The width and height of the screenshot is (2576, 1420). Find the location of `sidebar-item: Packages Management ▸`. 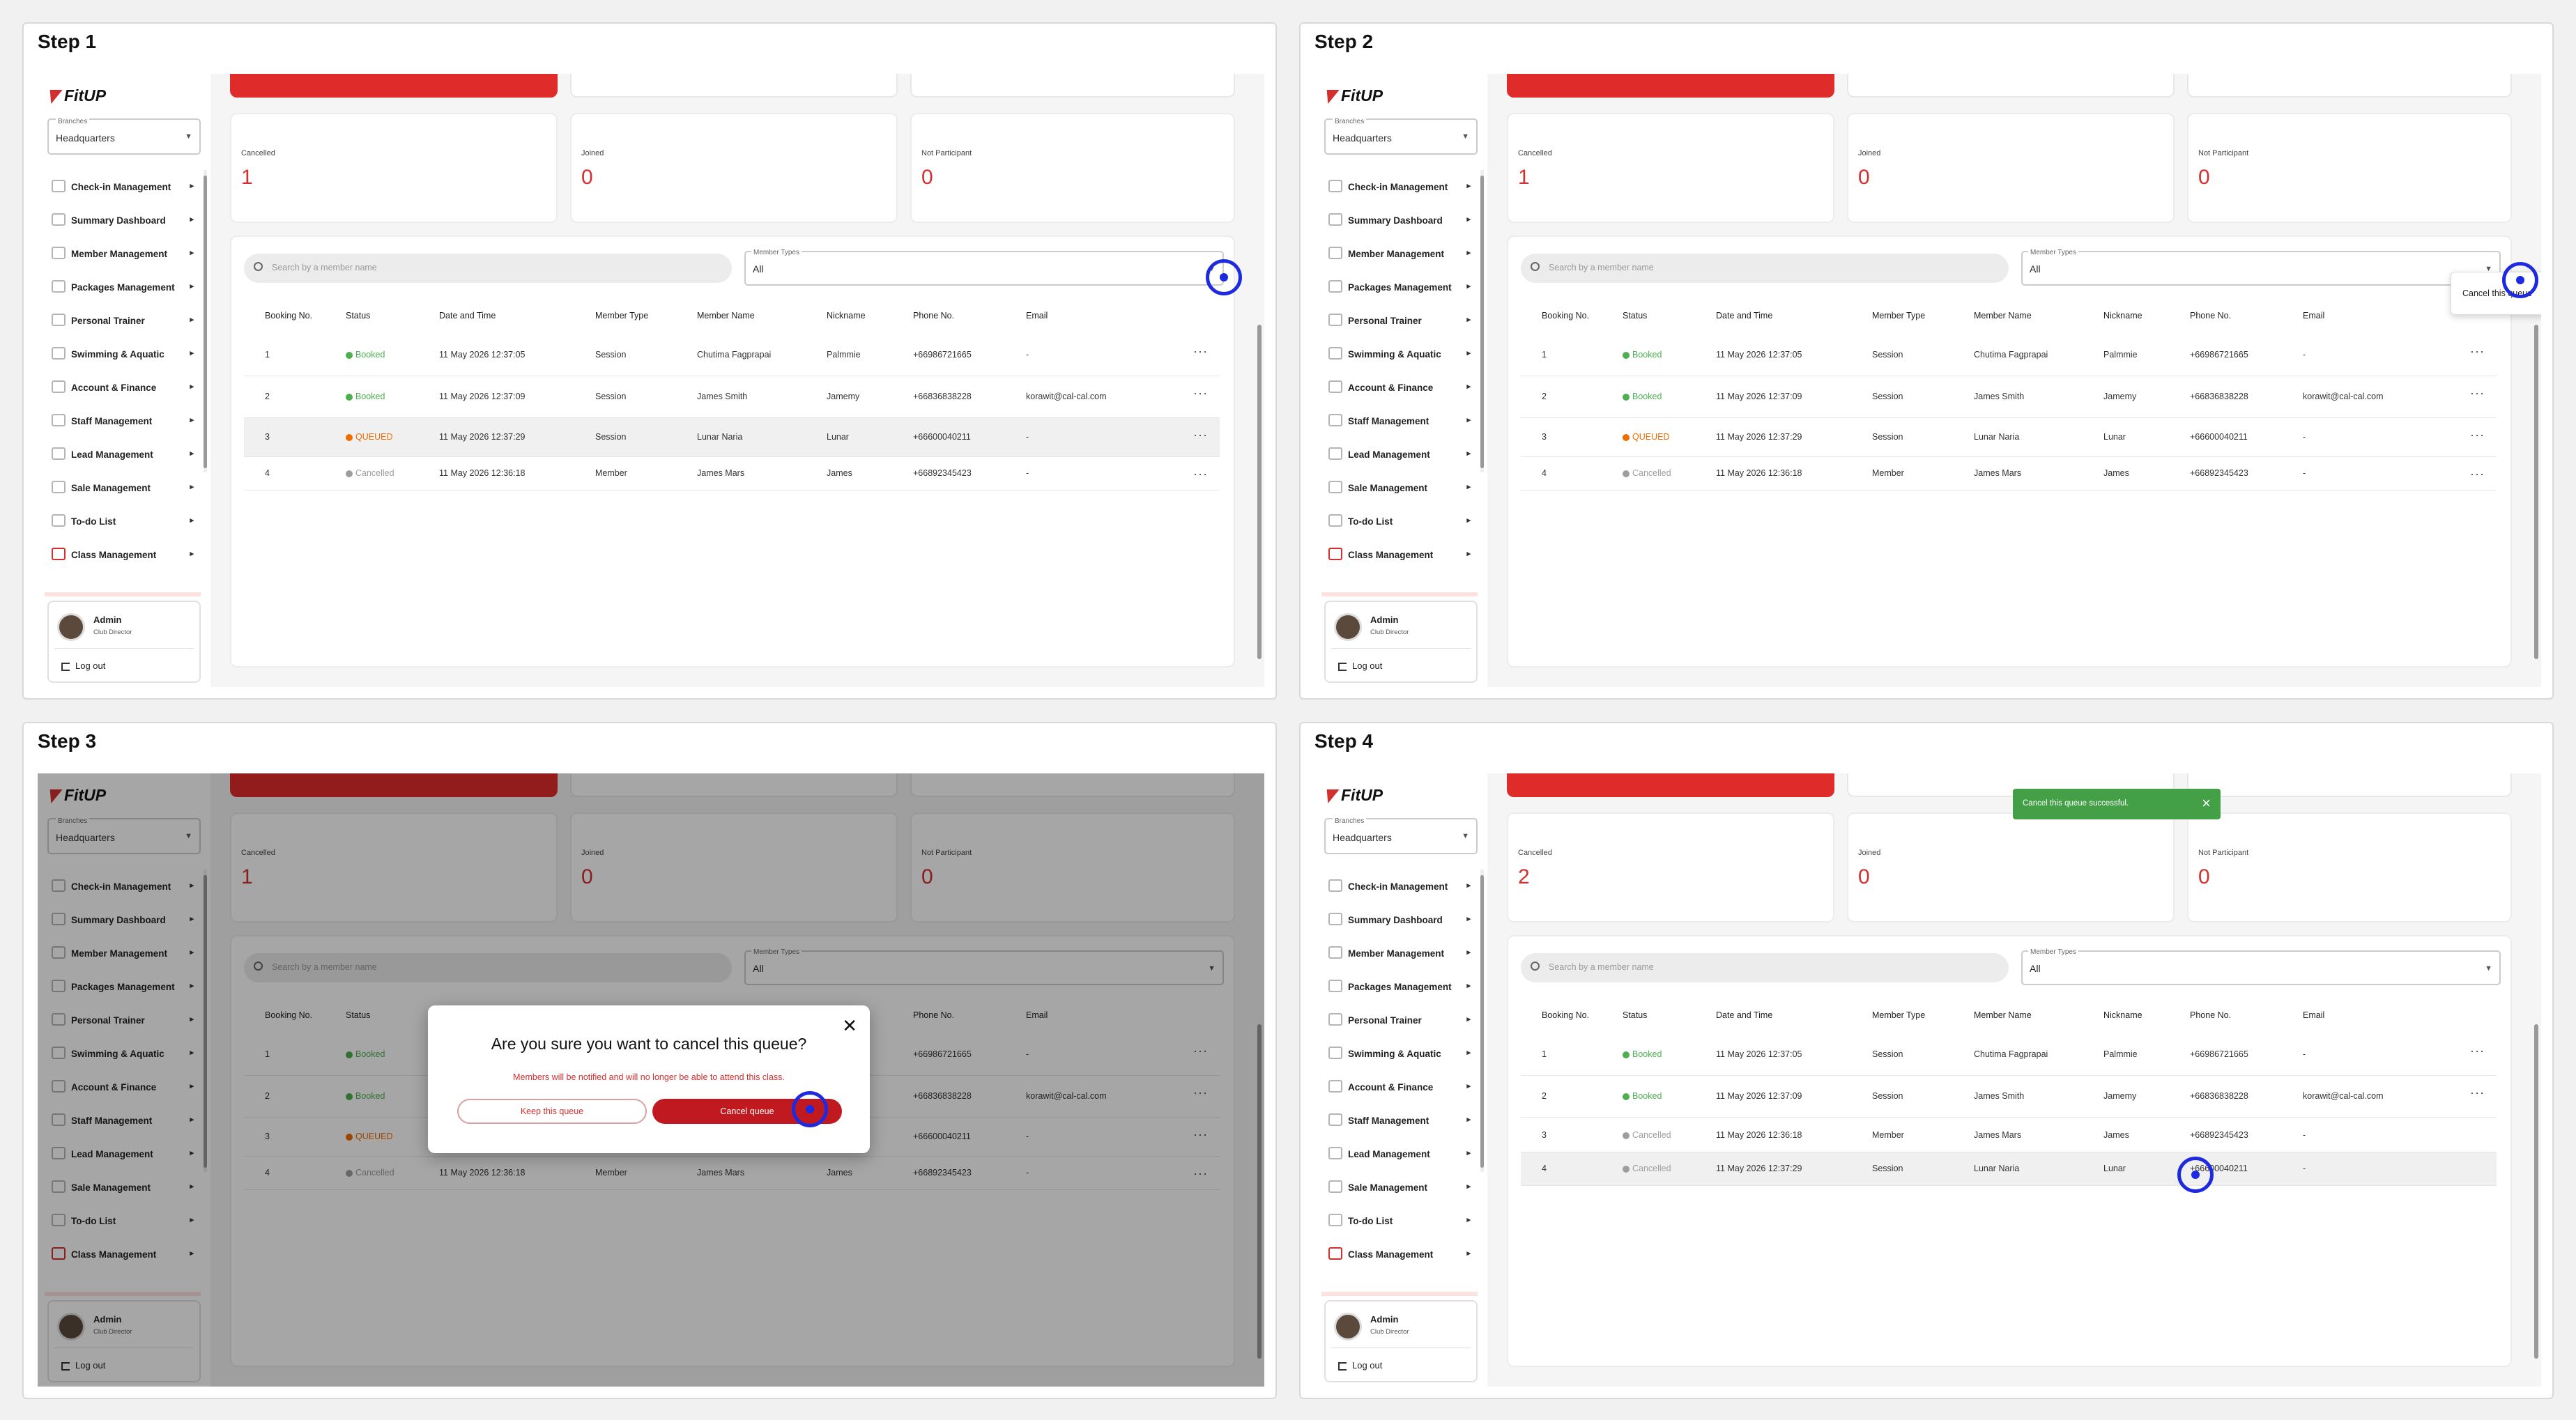

sidebar-item: Packages Management ▸ is located at coordinates (120, 287).